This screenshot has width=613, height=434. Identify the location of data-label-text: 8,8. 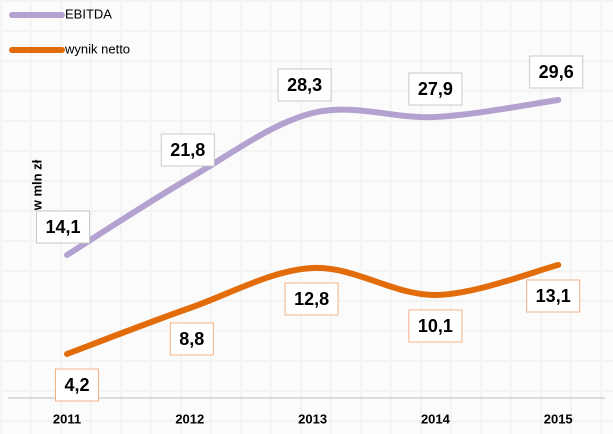
(191, 339).